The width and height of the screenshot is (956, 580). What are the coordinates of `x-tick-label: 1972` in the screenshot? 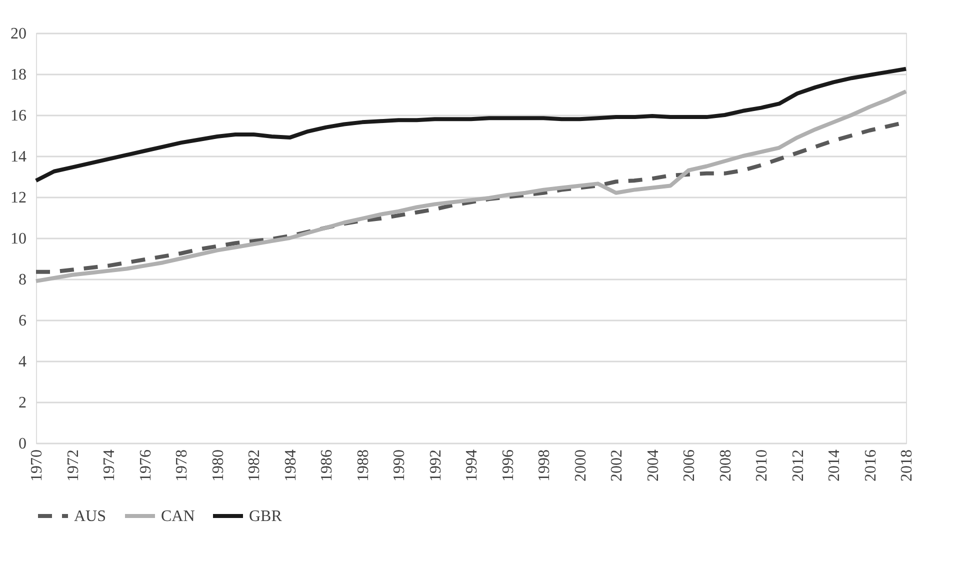 It's located at (73, 466).